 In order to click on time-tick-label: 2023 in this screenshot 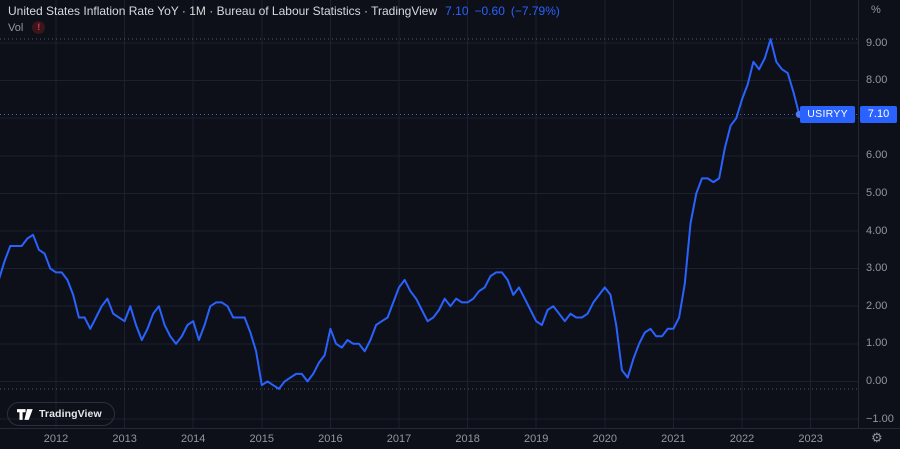, I will do `click(810, 439)`.